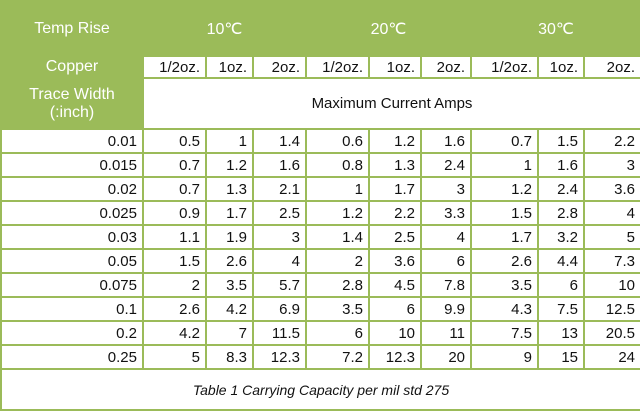 The height and width of the screenshot is (411, 640). Describe the element at coordinates (504, 309) in the screenshot. I see `current-cell: 4.3` at that location.